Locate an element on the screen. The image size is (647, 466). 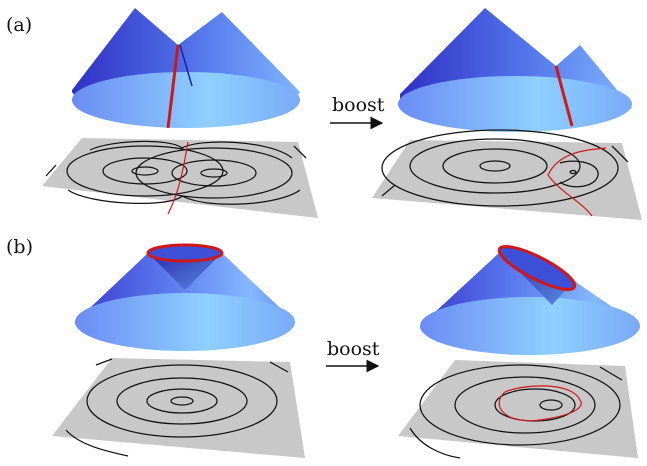
panel-b-boost-arrow: boost is located at coordinates (353, 355).